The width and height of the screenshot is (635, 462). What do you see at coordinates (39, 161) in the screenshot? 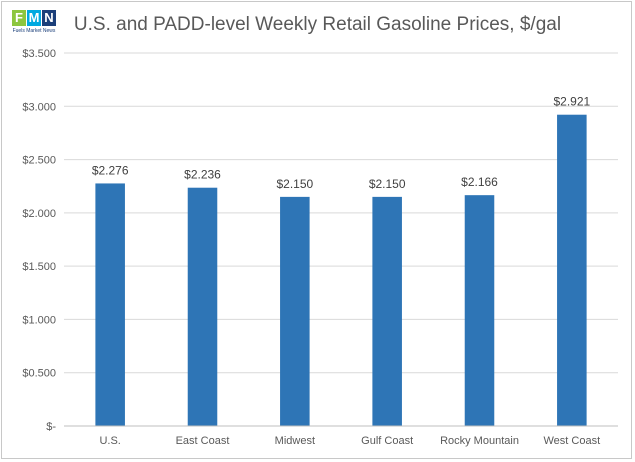
I see `y-tick-label: $2.500` at bounding box center [39, 161].